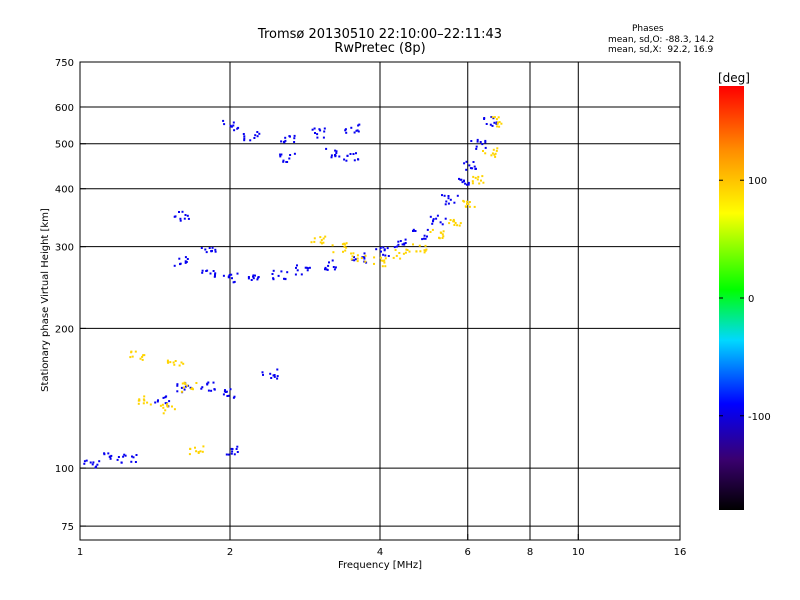 The height and width of the screenshot is (600, 800). Describe the element at coordinates (661, 50) in the screenshot. I see `phase-stats-x: mean, sd,X: 92.2, 16.9` at that location.